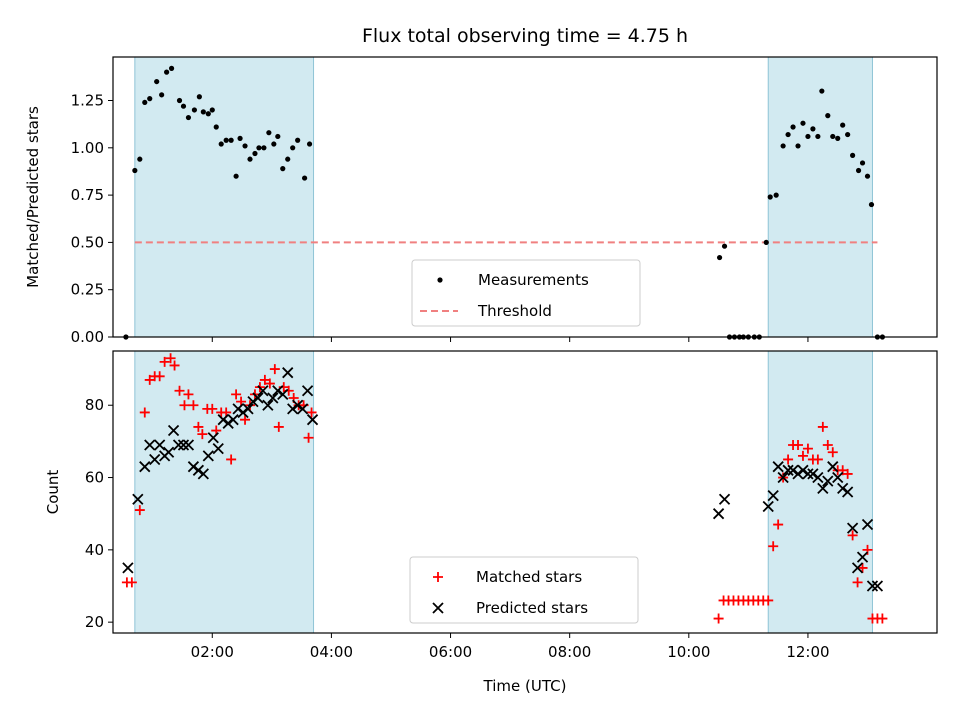 The image size is (960, 720). I want to click on x-tick-label: 02:00, so click(212, 652).